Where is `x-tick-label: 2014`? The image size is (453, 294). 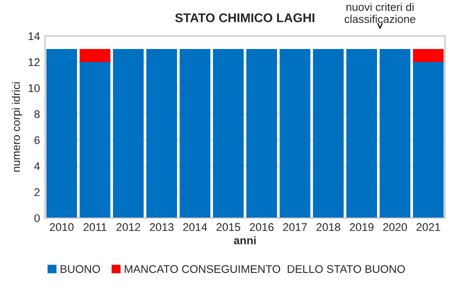 x-tick-label: 2014 is located at coordinates (195, 227).